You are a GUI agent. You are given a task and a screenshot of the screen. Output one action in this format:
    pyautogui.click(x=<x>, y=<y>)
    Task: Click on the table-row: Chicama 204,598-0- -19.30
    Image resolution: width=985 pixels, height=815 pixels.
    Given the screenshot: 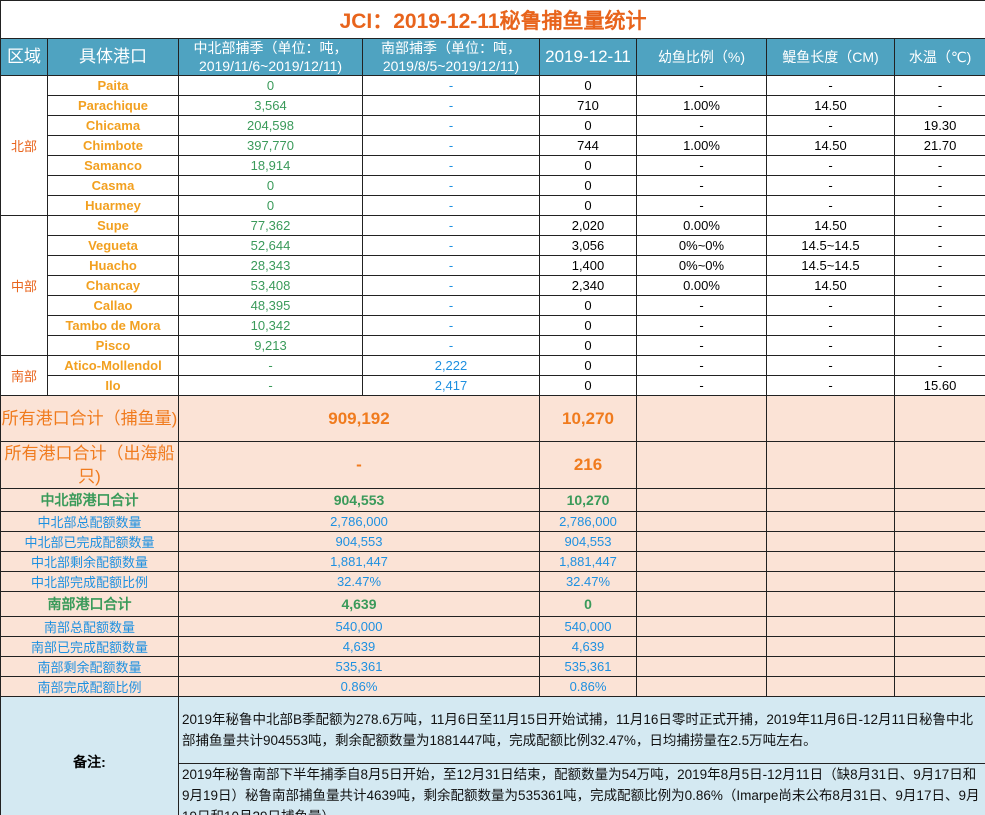 What is the action you would take?
    pyautogui.click(x=493, y=125)
    